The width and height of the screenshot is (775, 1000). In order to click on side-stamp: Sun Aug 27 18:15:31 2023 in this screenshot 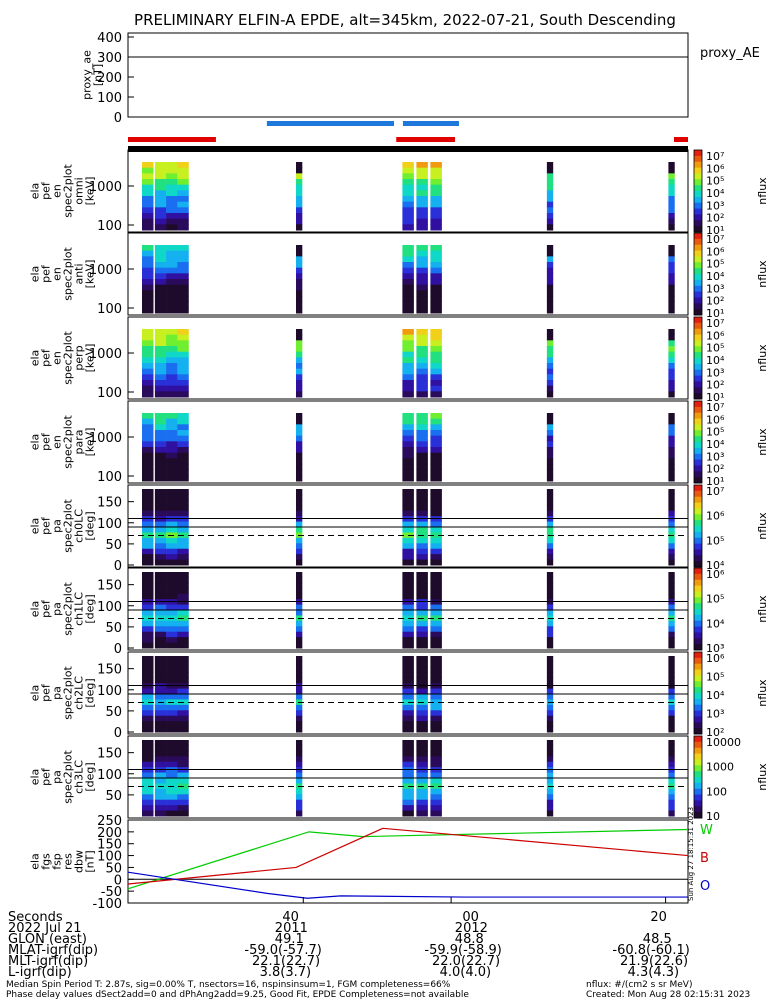, I will do `click(691, 854)`.